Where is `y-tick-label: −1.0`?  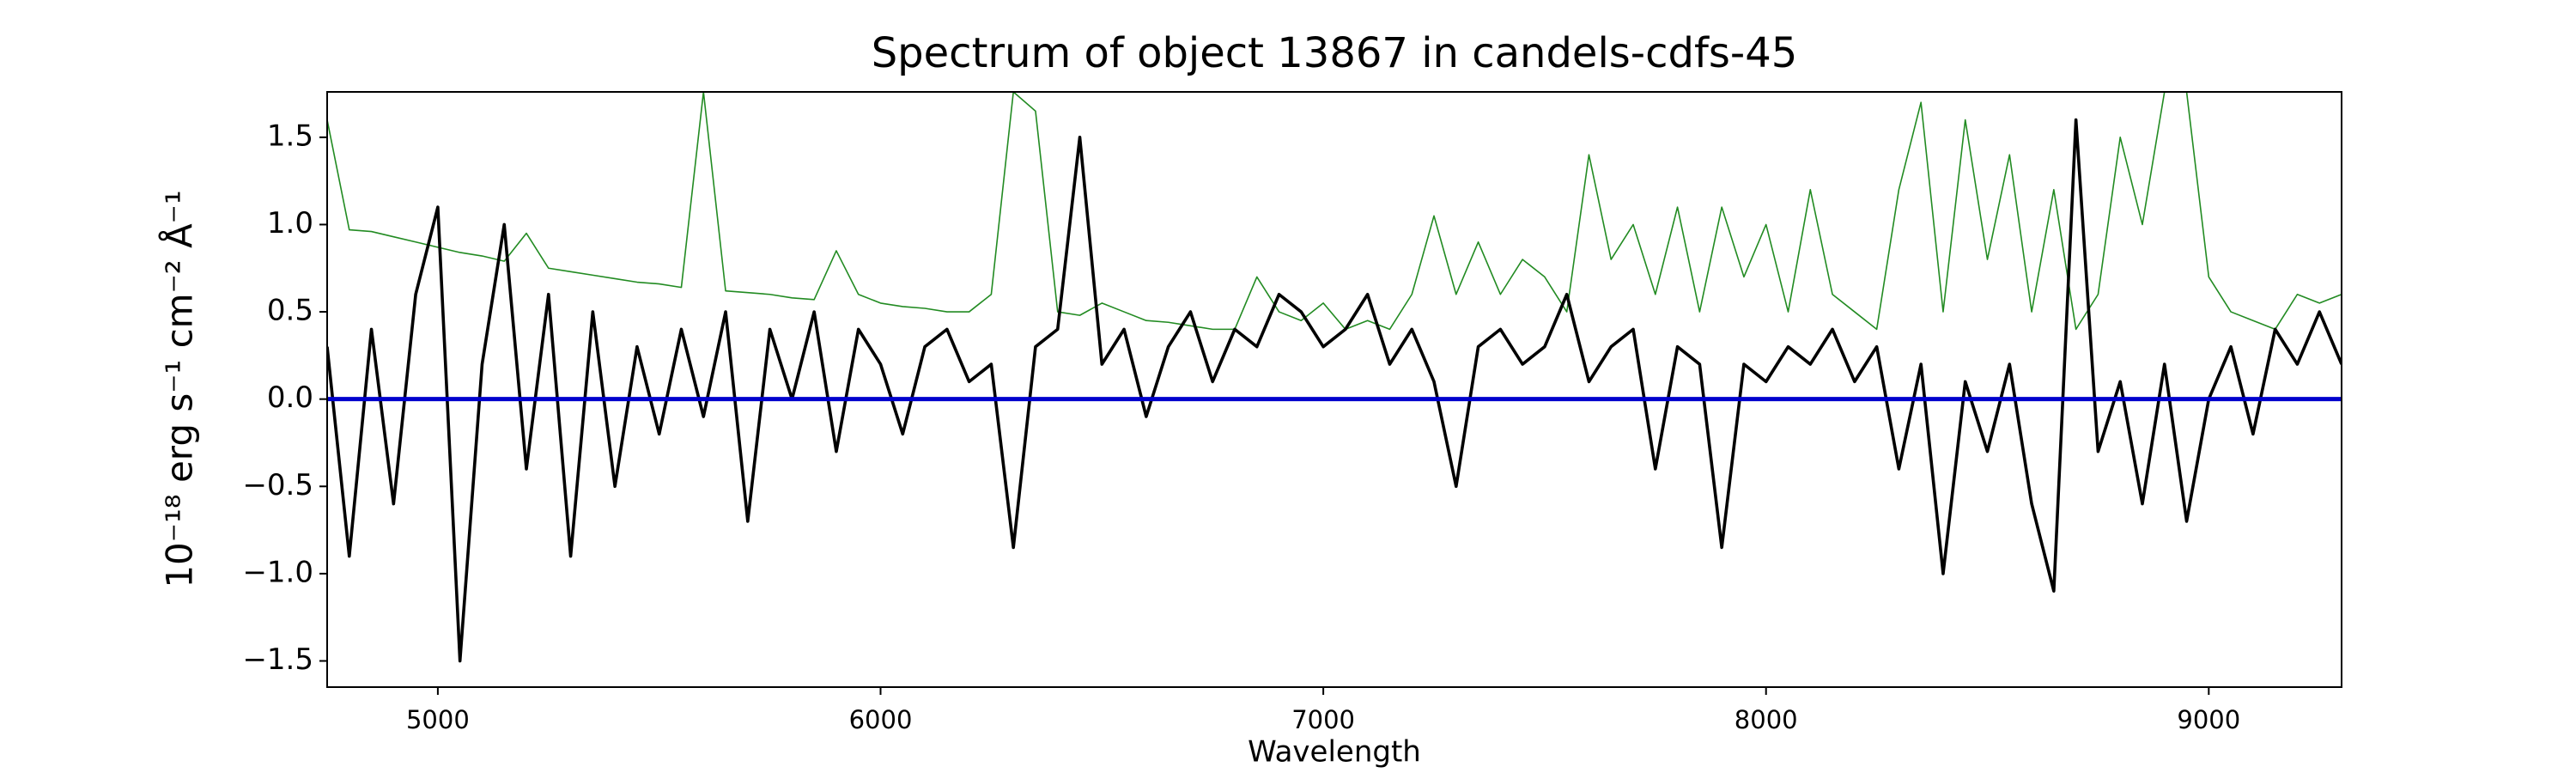 y-tick-label: −1.0 is located at coordinates (278, 572).